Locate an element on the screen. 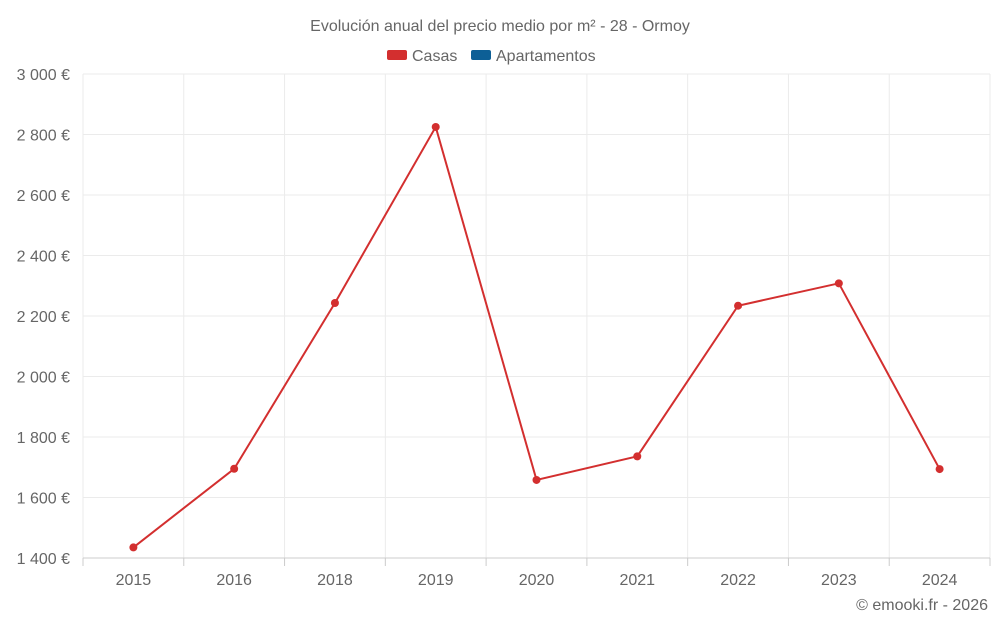 The height and width of the screenshot is (625, 1000). x-tick-label: 2021 is located at coordinates (637, 580).